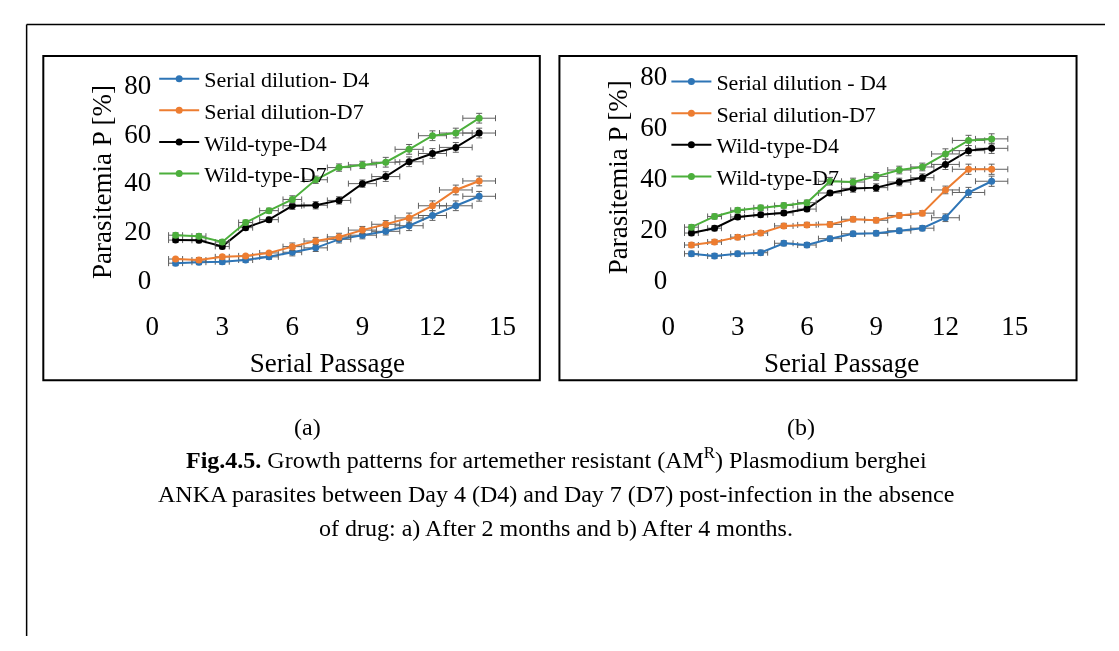  I want to click on legend-label: Wild-type-D7, so click(777, 177).